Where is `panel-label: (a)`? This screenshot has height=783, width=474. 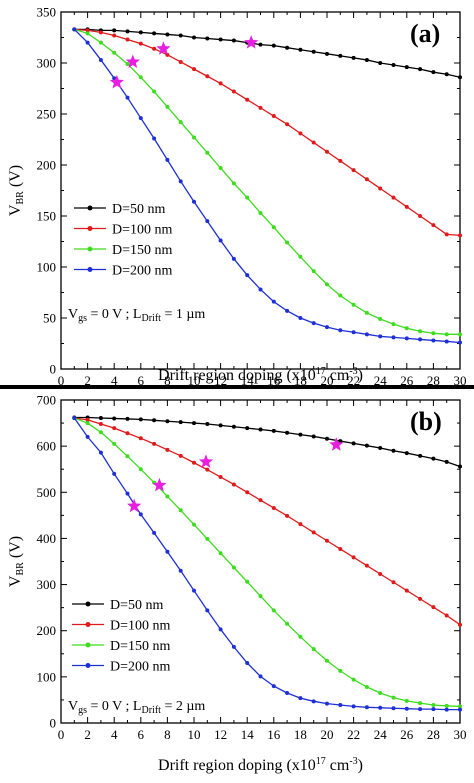 panel-label: (a) is located at coordinates (425, 33).